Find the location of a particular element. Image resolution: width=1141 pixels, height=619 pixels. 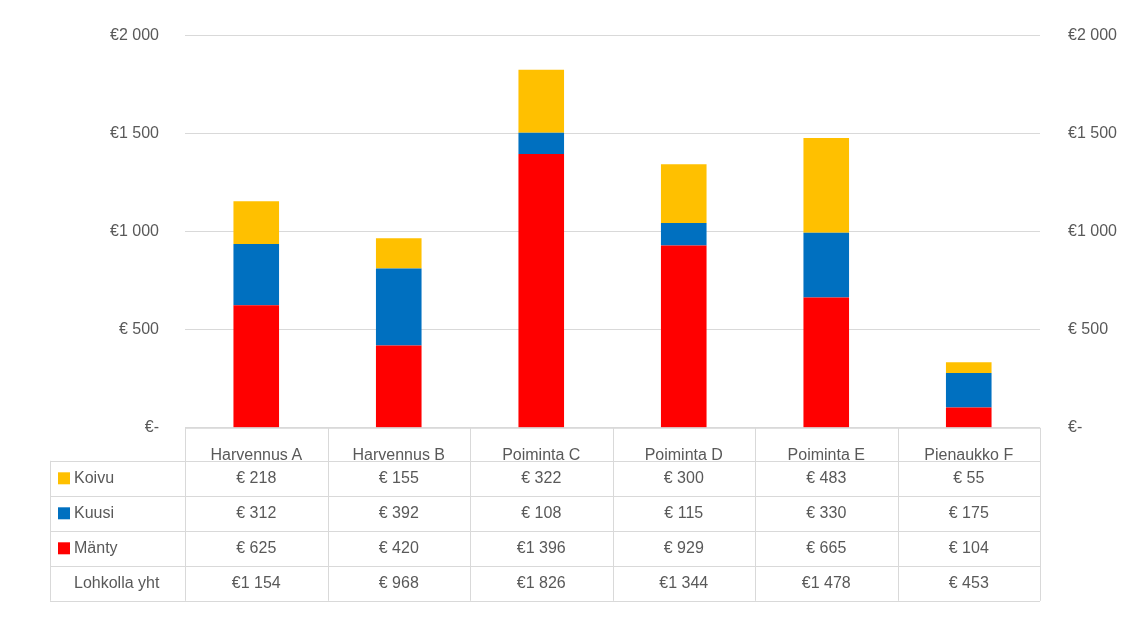

x-tick-label: Poiminta D is located at coordinates (683, 454).